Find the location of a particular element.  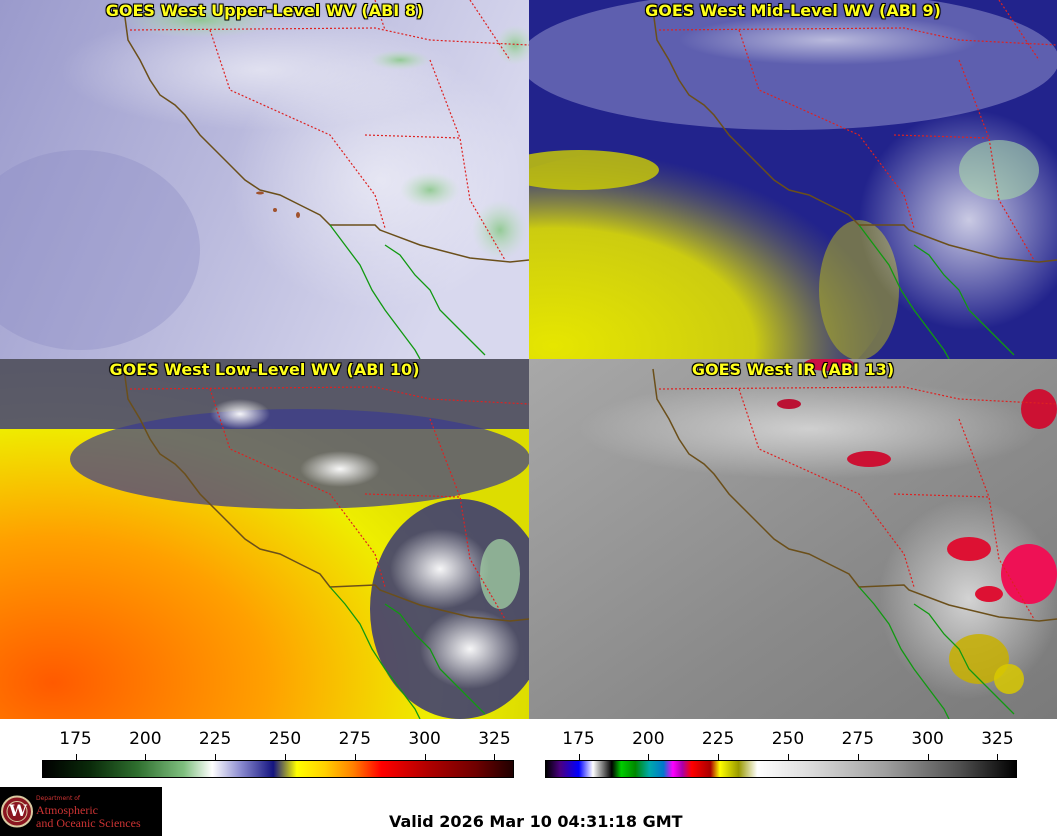

panel-title: GOES West IR (ABI 13) is located at coordinates (793, 369).